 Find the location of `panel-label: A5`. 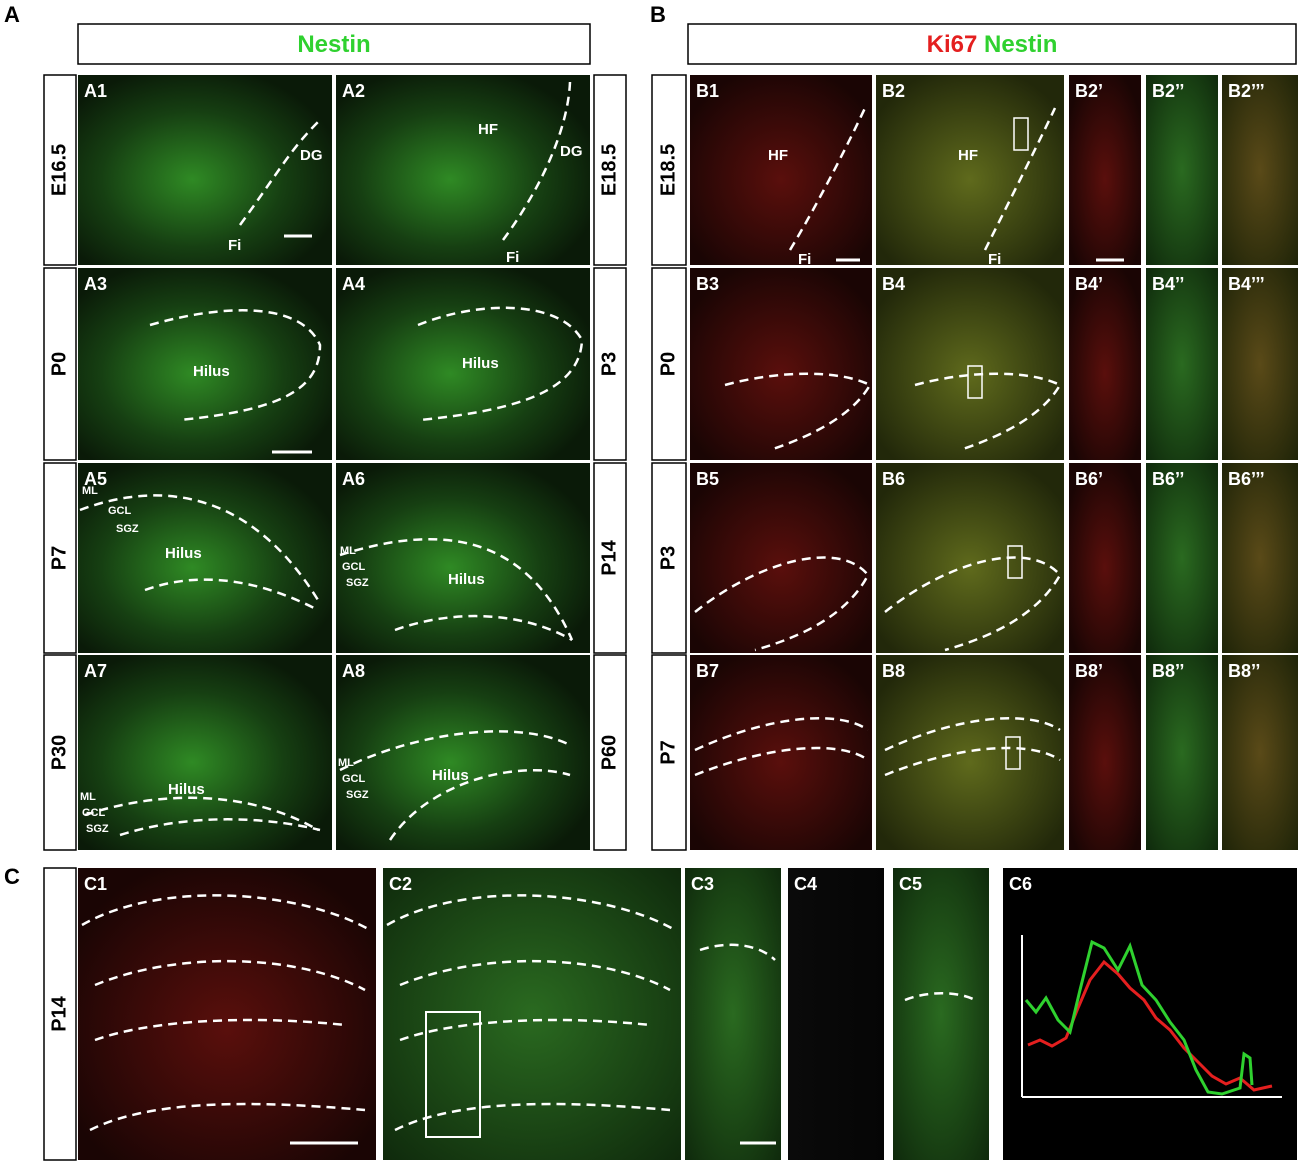

panel-label: A5 is located at coordinates (95, 479).